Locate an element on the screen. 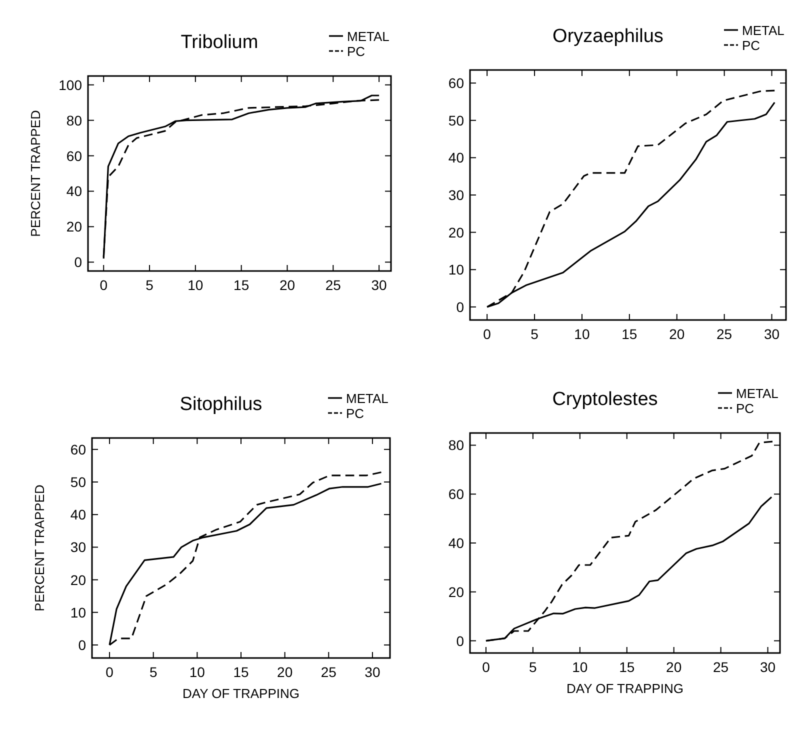  chart-title: Cryptolestes is located at coordinates (605, 399).